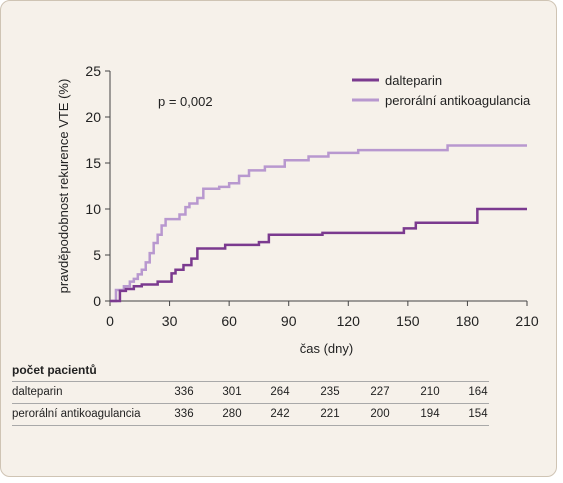 The height and width of the screenshot is (483, 563). I want to click on x-tick-label: 0, so click(110, 321).